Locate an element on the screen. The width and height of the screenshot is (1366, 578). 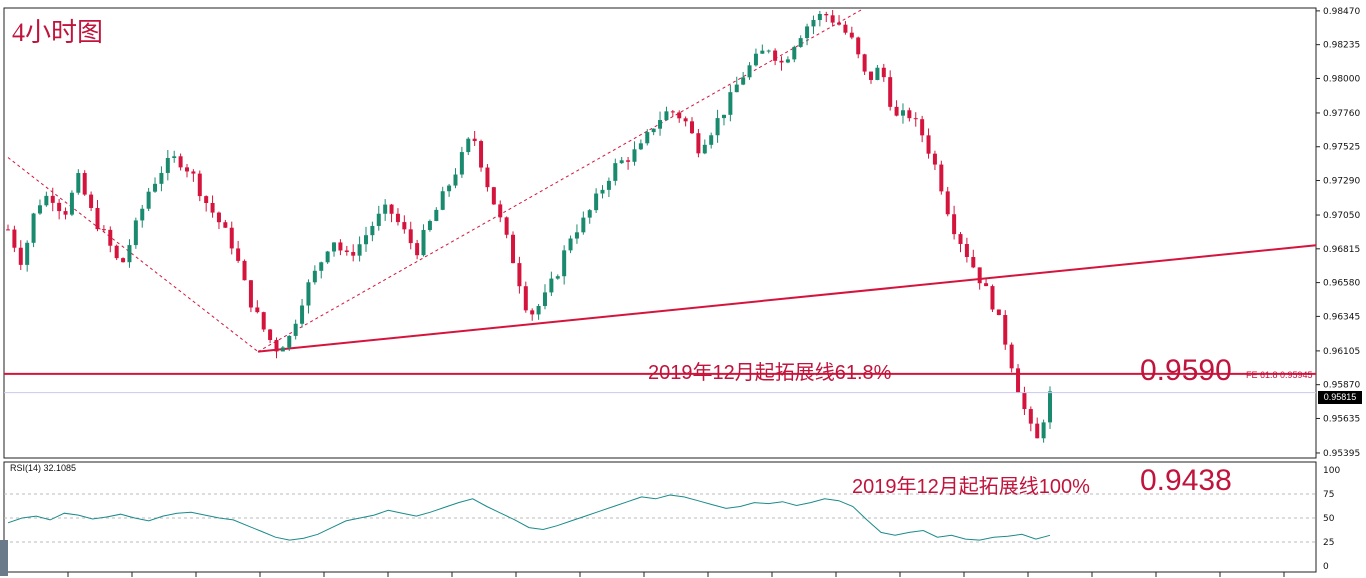
price-tick-label: 0.98235 is located at coordinates (1341, 46).